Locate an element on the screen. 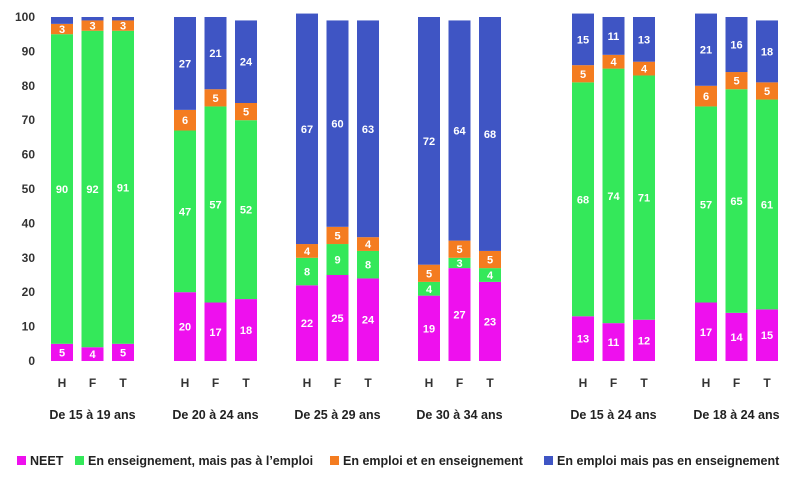 This screenshot has height=482, width=800. legend-label: En enseignement, mais pas à l’emploi is located at coordinates (200, 461).